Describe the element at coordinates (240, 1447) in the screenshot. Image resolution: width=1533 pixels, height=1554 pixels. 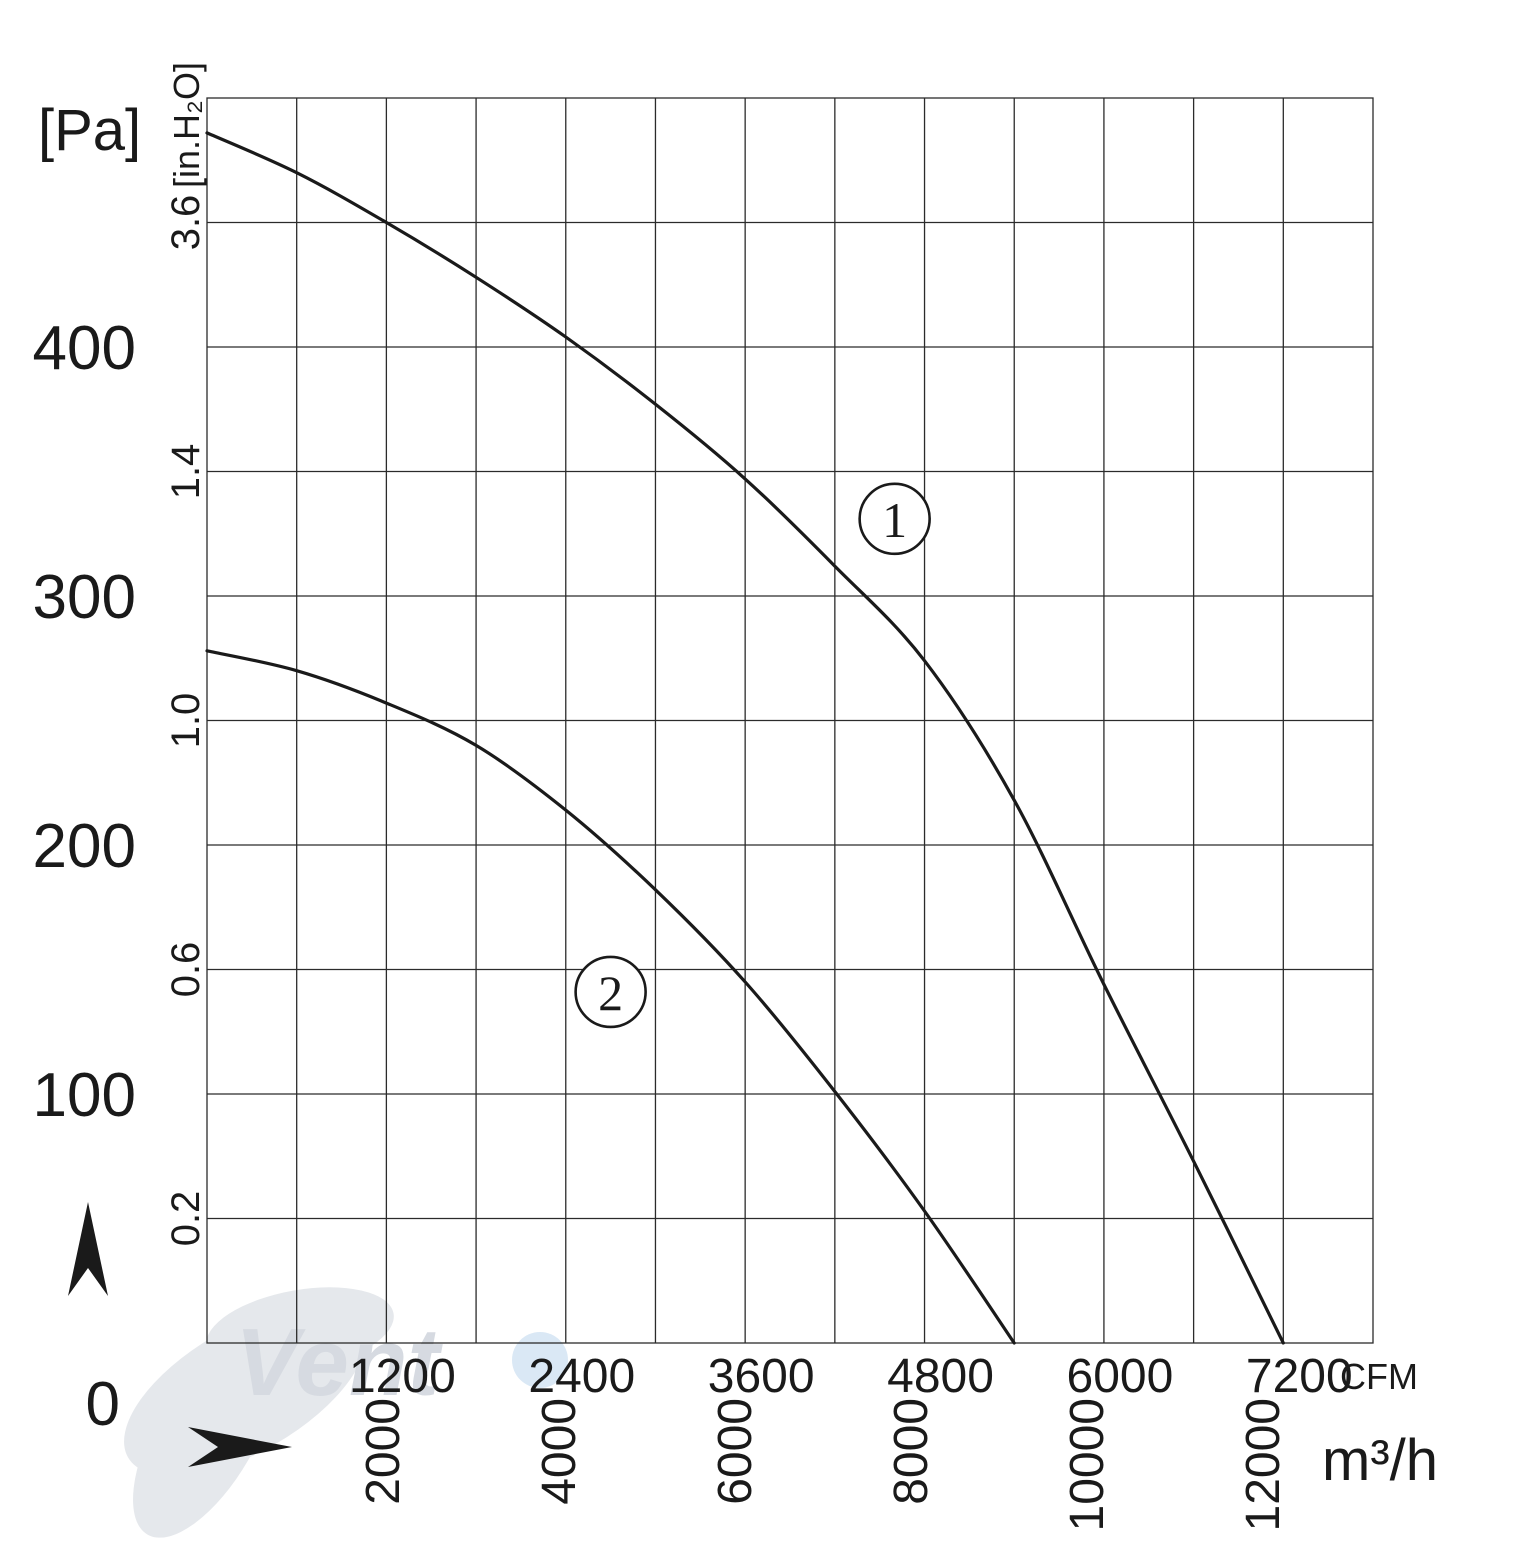
I see `arrow-right-icon` at that location.